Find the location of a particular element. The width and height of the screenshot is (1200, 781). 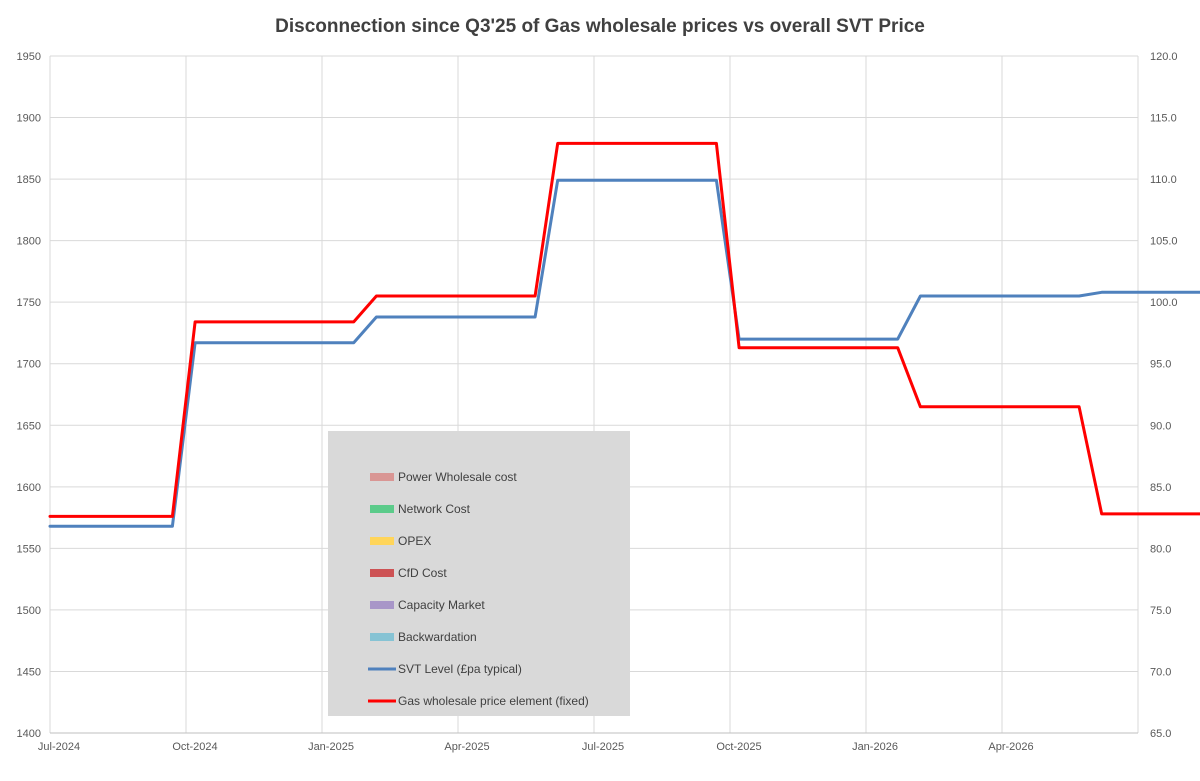

y-right-tick-label: 100.0 is located at coordinates (1164, 303).